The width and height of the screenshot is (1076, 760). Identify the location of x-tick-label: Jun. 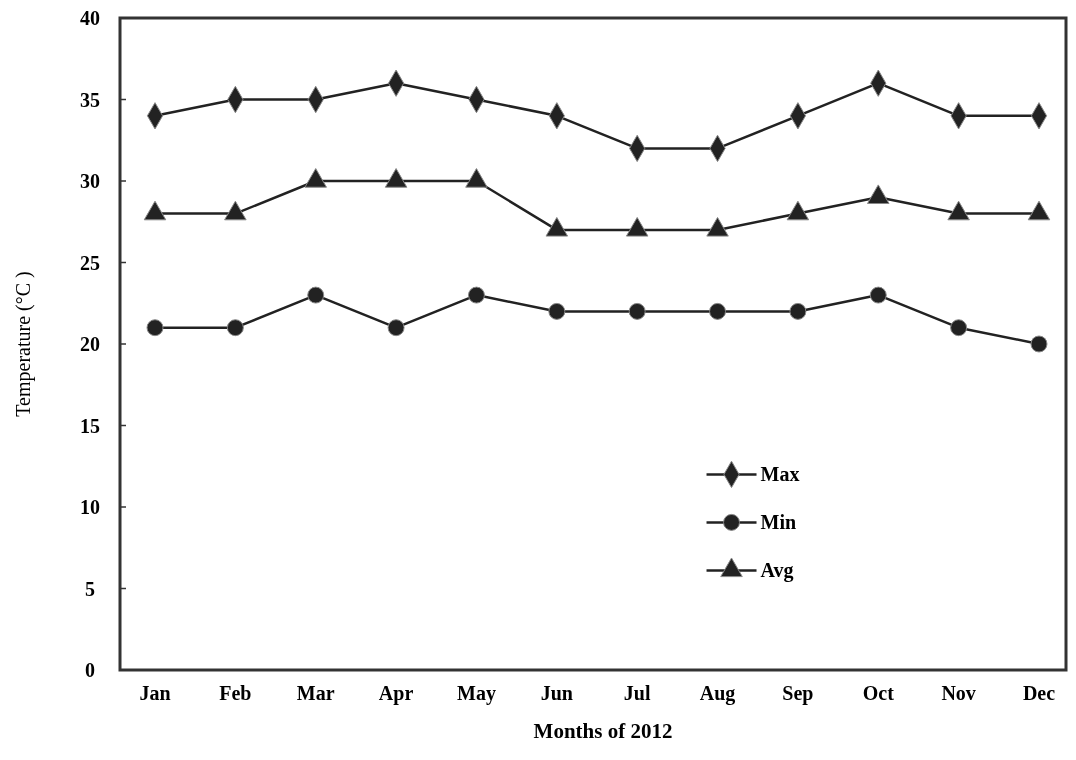
(556, 693).